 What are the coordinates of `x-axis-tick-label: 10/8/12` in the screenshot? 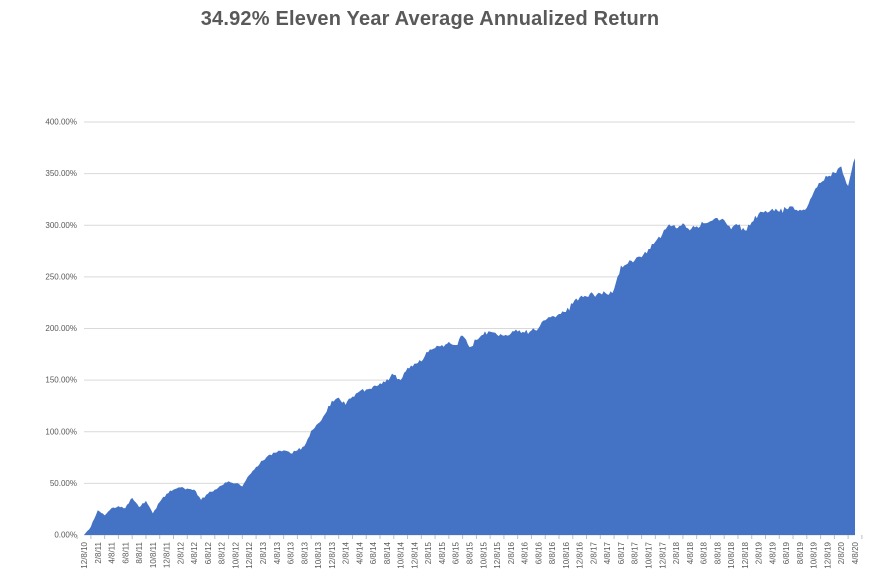 It's located at (235, 554).